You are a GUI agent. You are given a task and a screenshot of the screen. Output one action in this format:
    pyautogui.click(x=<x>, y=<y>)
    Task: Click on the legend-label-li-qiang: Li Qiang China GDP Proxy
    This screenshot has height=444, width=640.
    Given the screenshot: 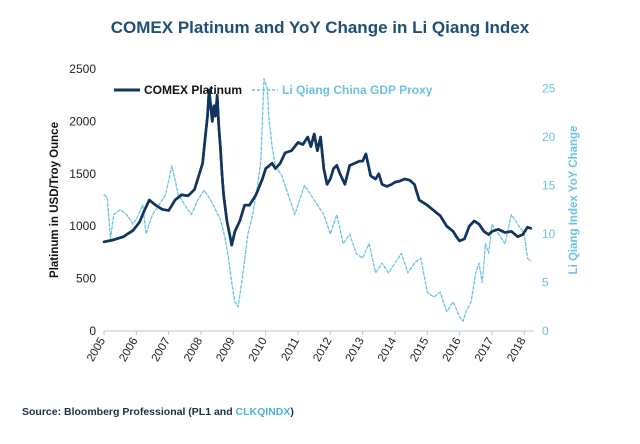 What is the action you would take?
    pyautogui.click(x=357, y=90)
    